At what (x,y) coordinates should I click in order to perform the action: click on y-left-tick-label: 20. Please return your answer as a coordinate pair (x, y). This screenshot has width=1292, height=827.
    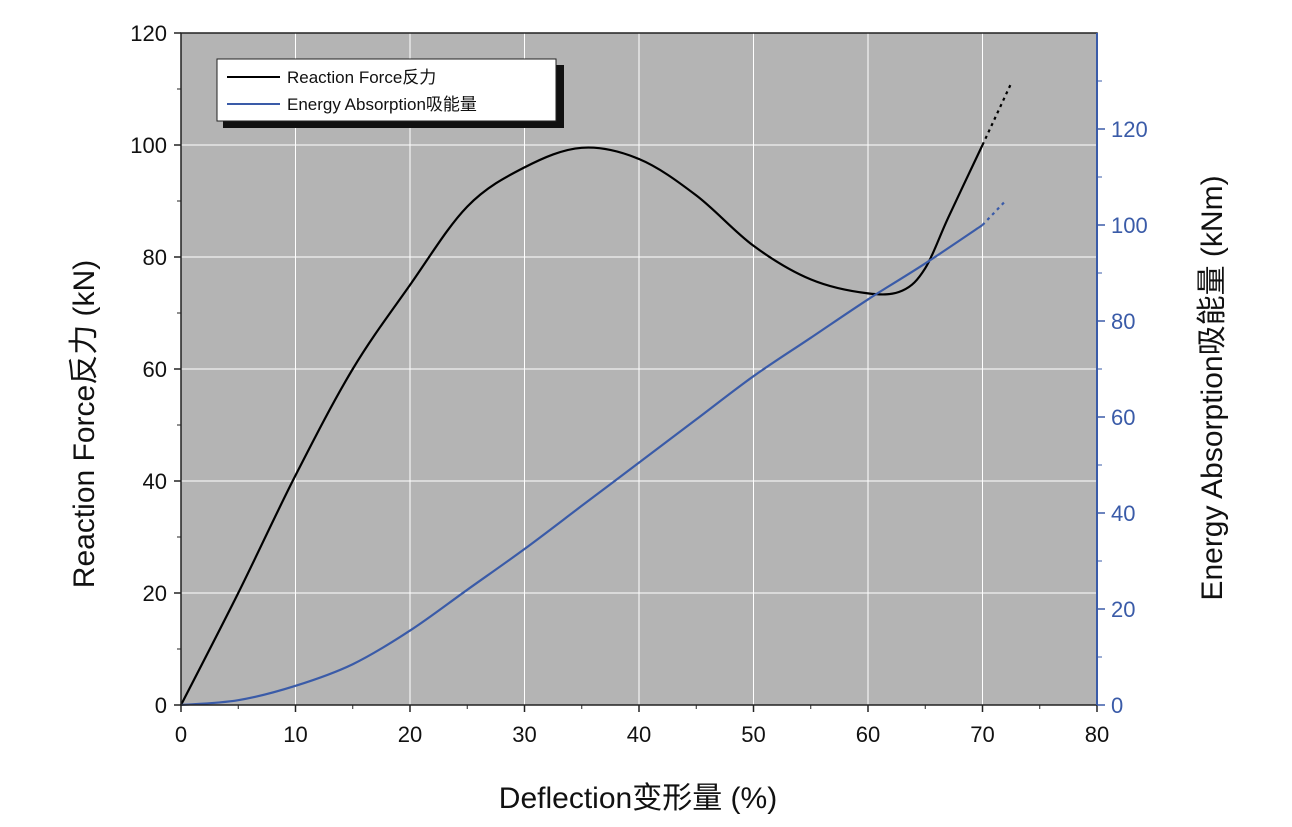
    Looking at the image, I should click on (155, 593).